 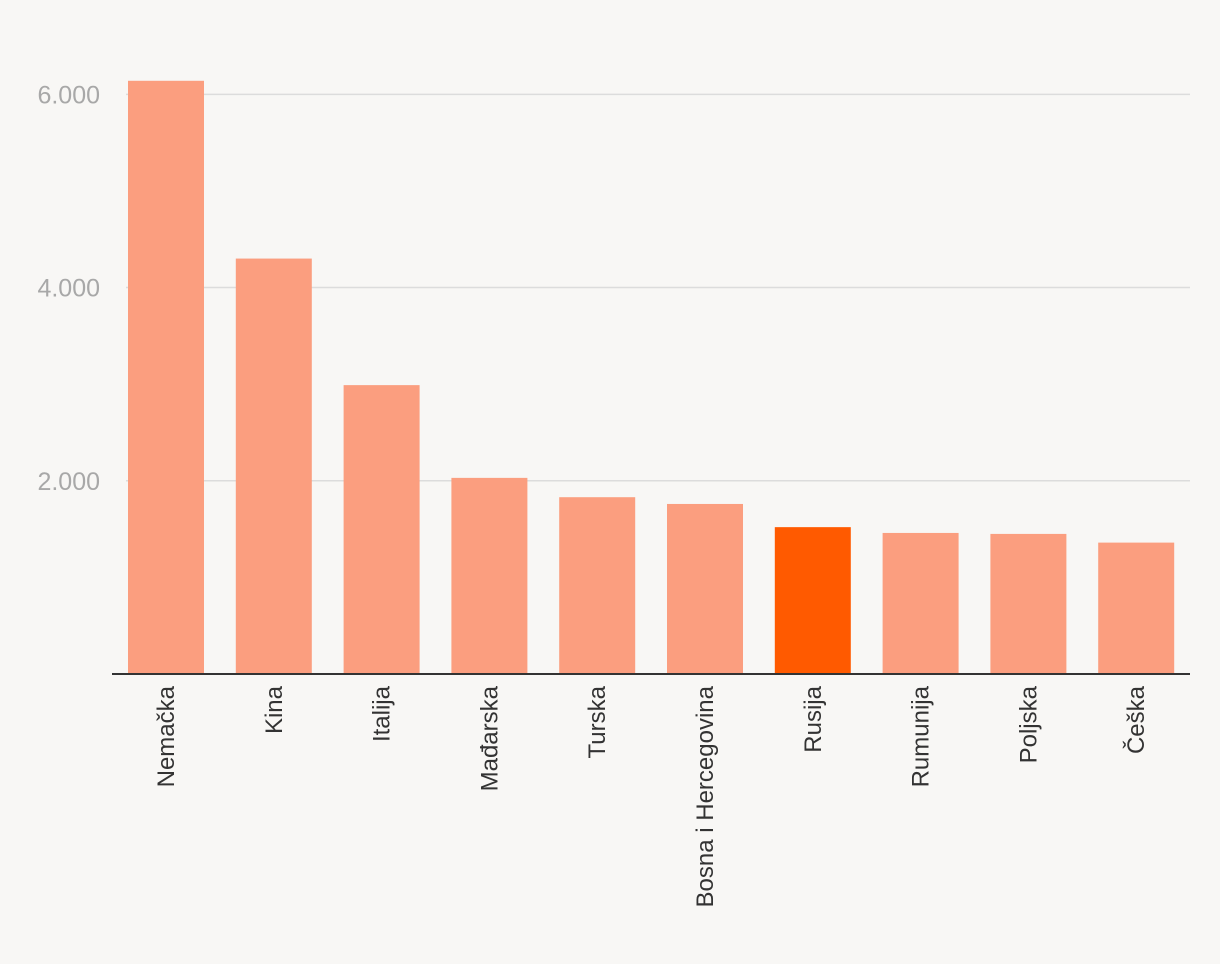 I want to click on bar-rumunija, so click(x=920, y=603).